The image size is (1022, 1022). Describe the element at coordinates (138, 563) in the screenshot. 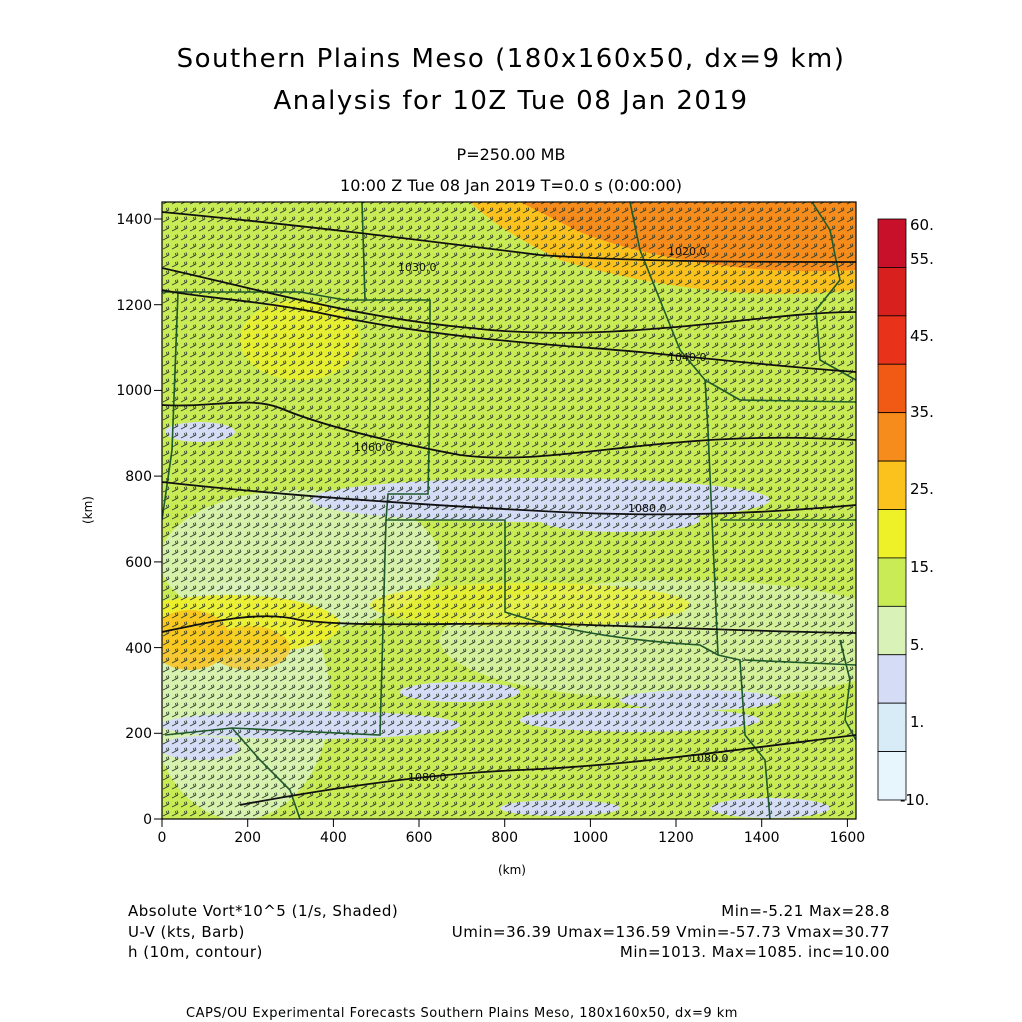

I see `y-tick-label: 600` at that location.